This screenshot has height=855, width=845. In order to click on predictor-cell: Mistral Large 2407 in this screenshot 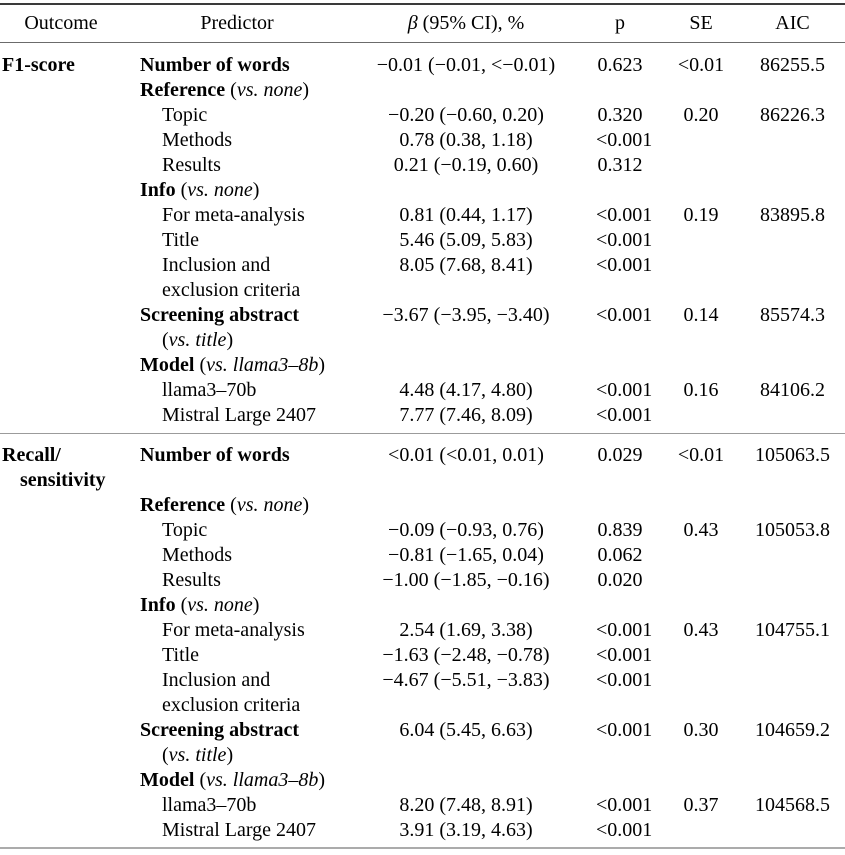, I will do `click(239, 830)`.